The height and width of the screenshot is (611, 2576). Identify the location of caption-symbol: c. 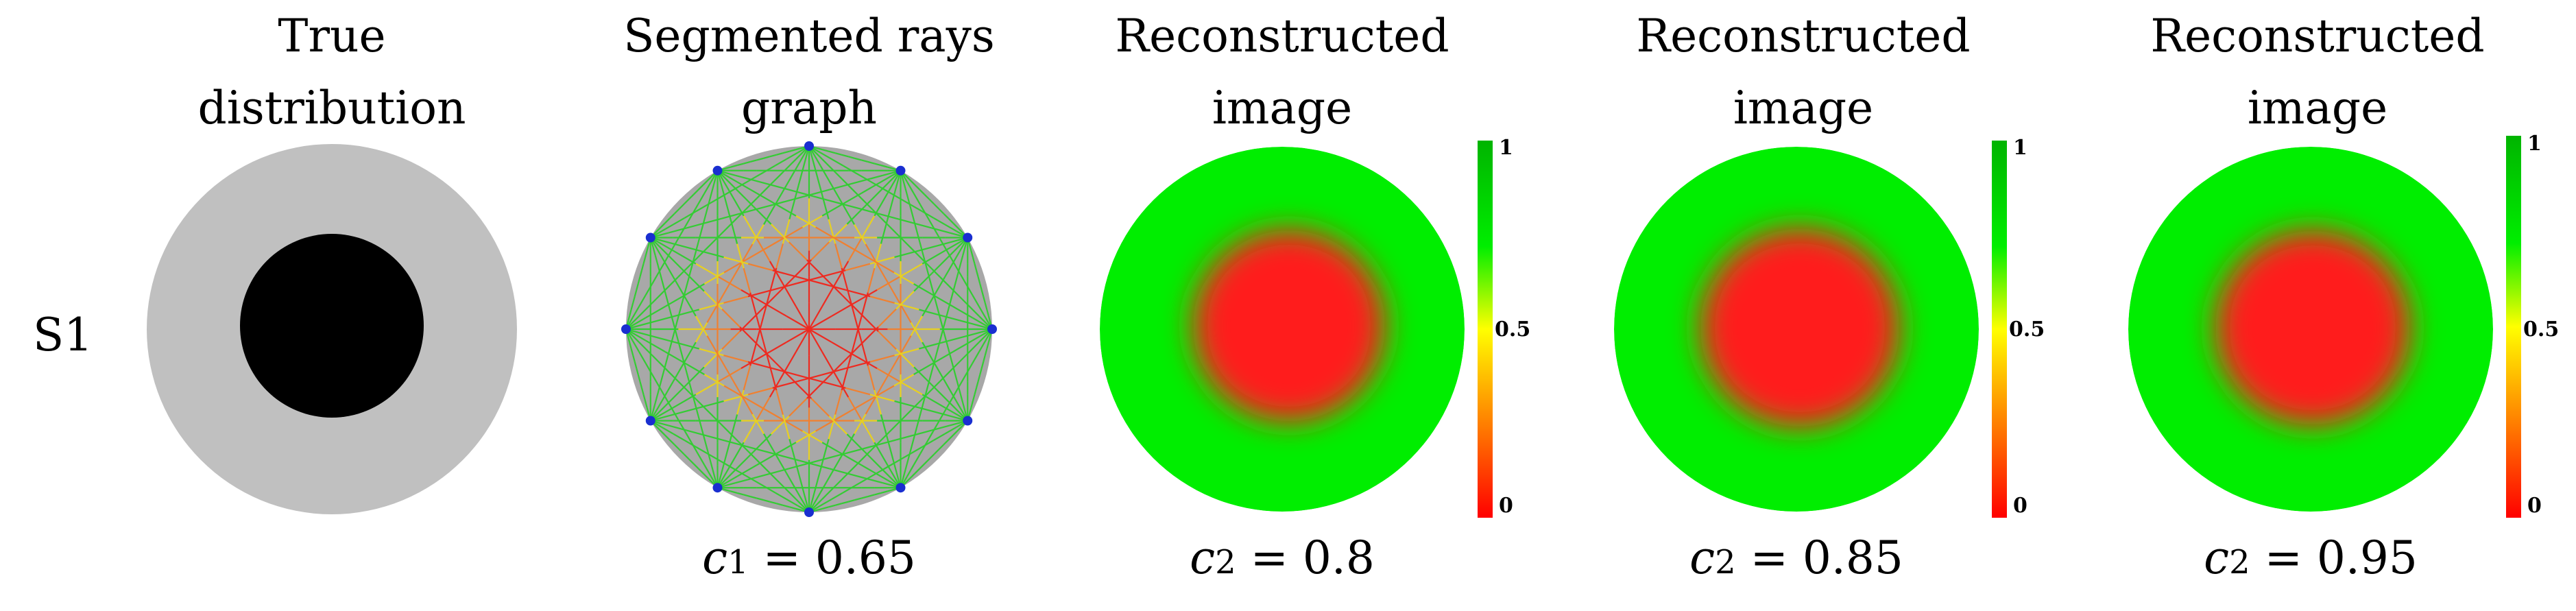
(715, 557).